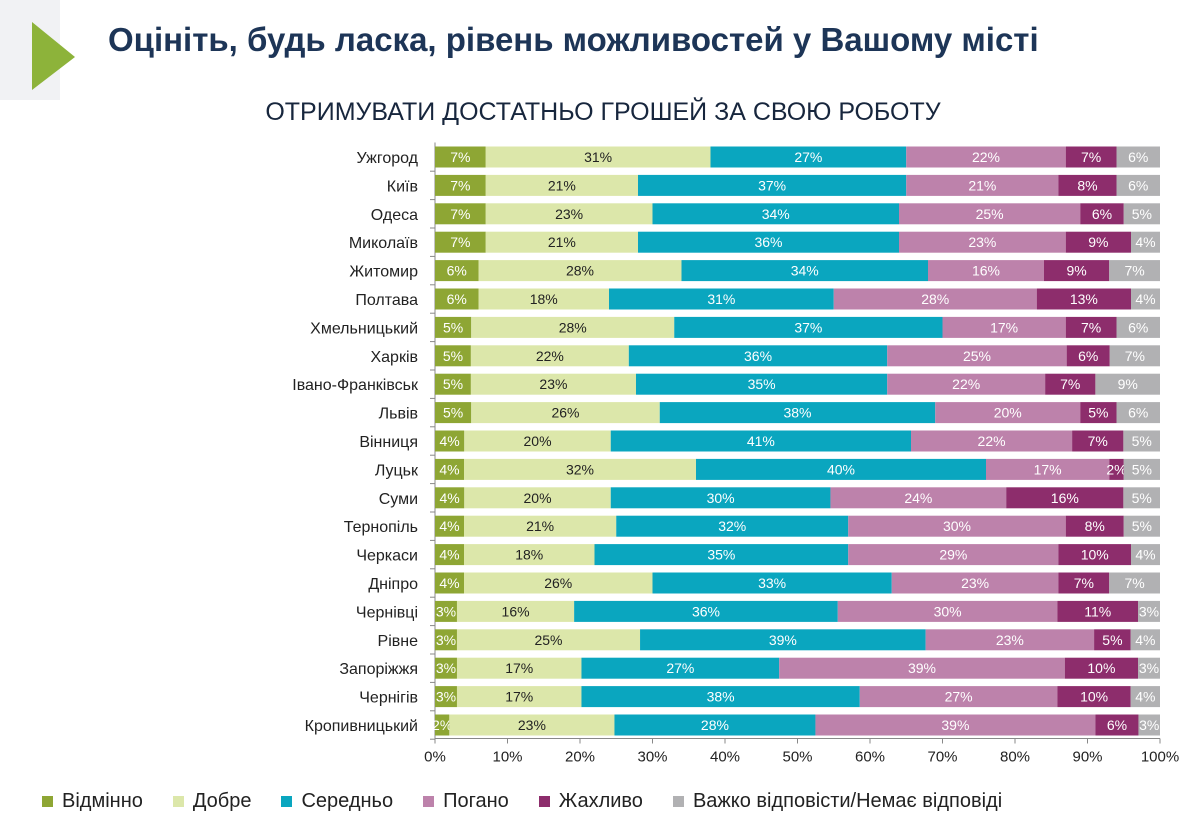 This screenshot has width=1186, height=830. What do you see at coordinates (394, 357) in the screenshot?
I see `category-label: Харків` at bounding box center [394, 357].